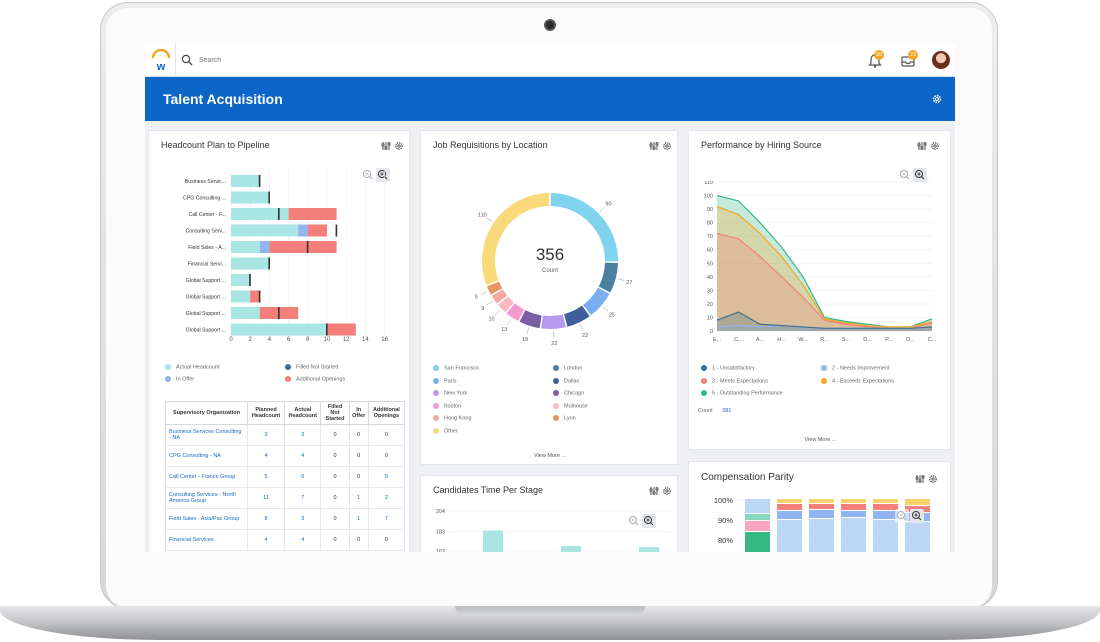 Image resolution: width=1100 pixels, height=642 pixels. Describe the element at coordinates (920, 175) in the screenshot. I see `zoom-in-icon` at that location.